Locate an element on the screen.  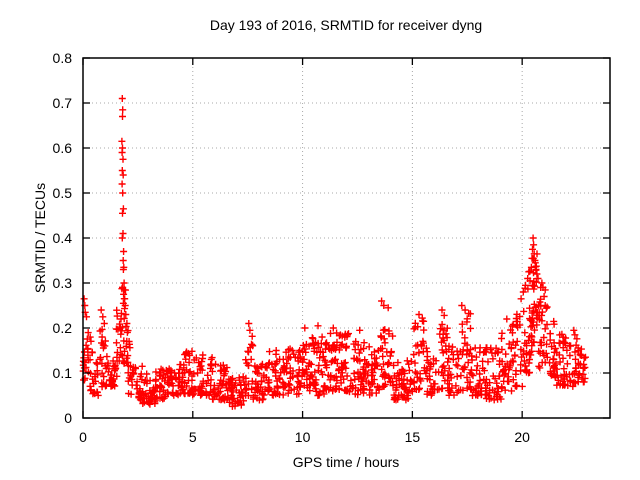
y-axis-label: SRMTID / TECUs is located at coordinates (40, 238).